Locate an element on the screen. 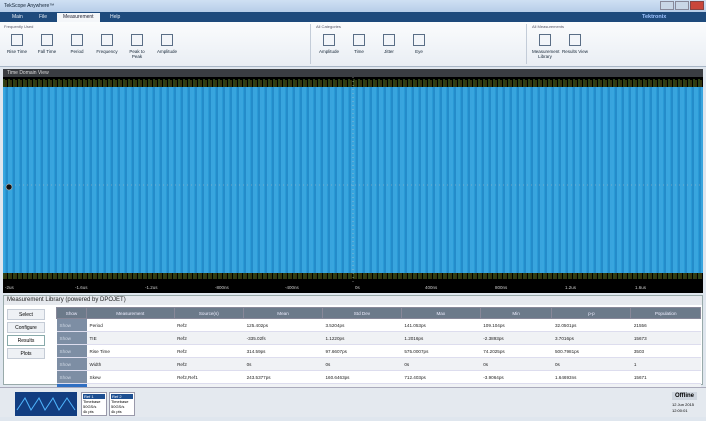 This screenshot has width=706, height=421. tab: Help is located at coordinates (115, 17).